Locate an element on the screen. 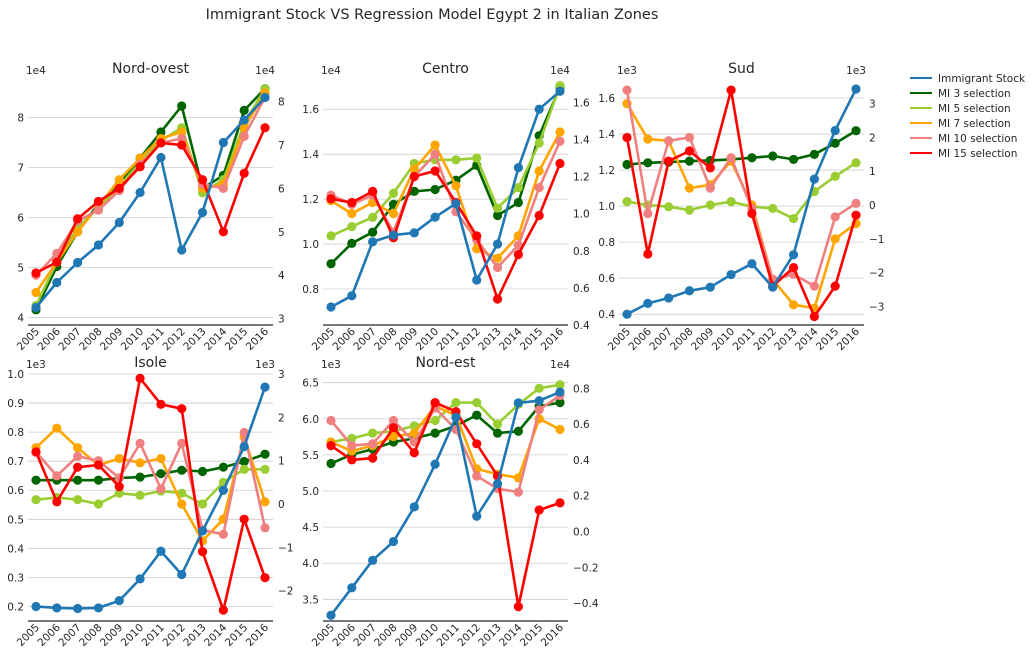 The image size is (1031, 658). legend-item: MI 5 selection is located at coordinates (960, 109).